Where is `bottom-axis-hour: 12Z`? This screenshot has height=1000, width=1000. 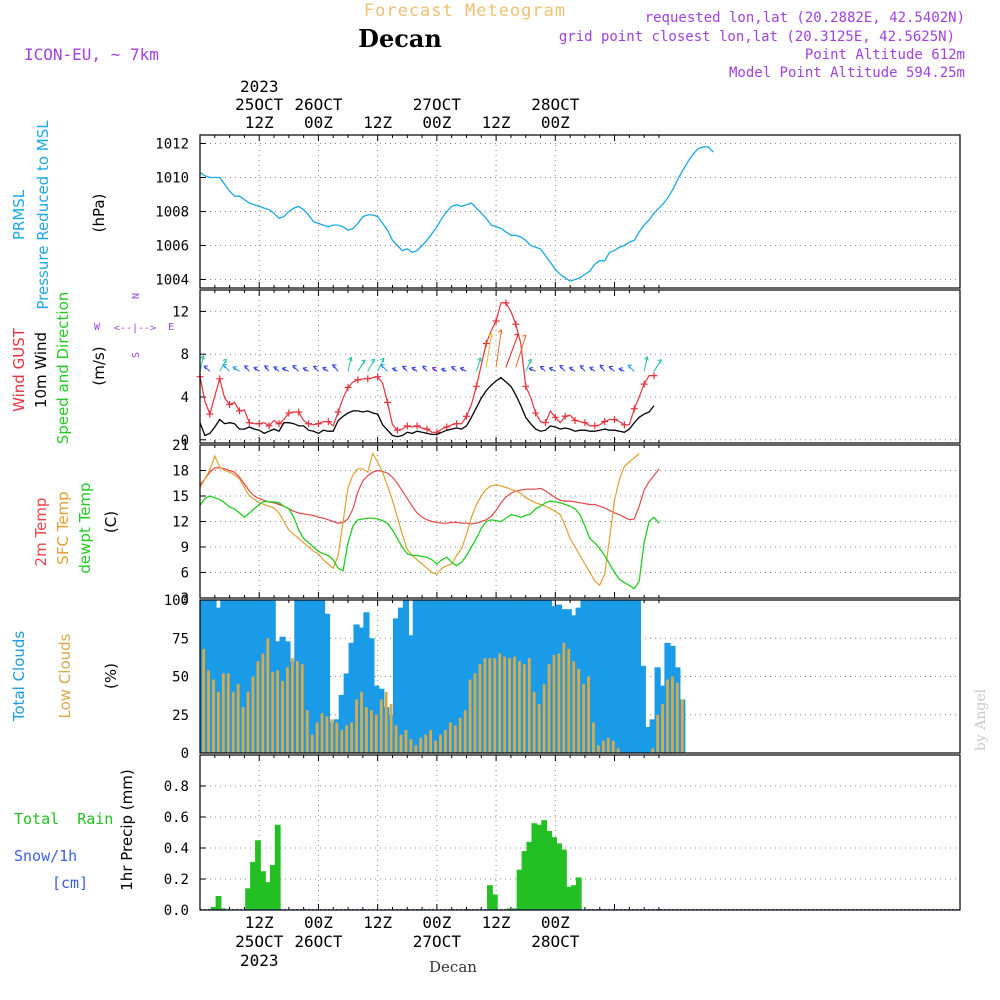
bottom-axis-hour: 12Z is located at coordinates (496, 922).